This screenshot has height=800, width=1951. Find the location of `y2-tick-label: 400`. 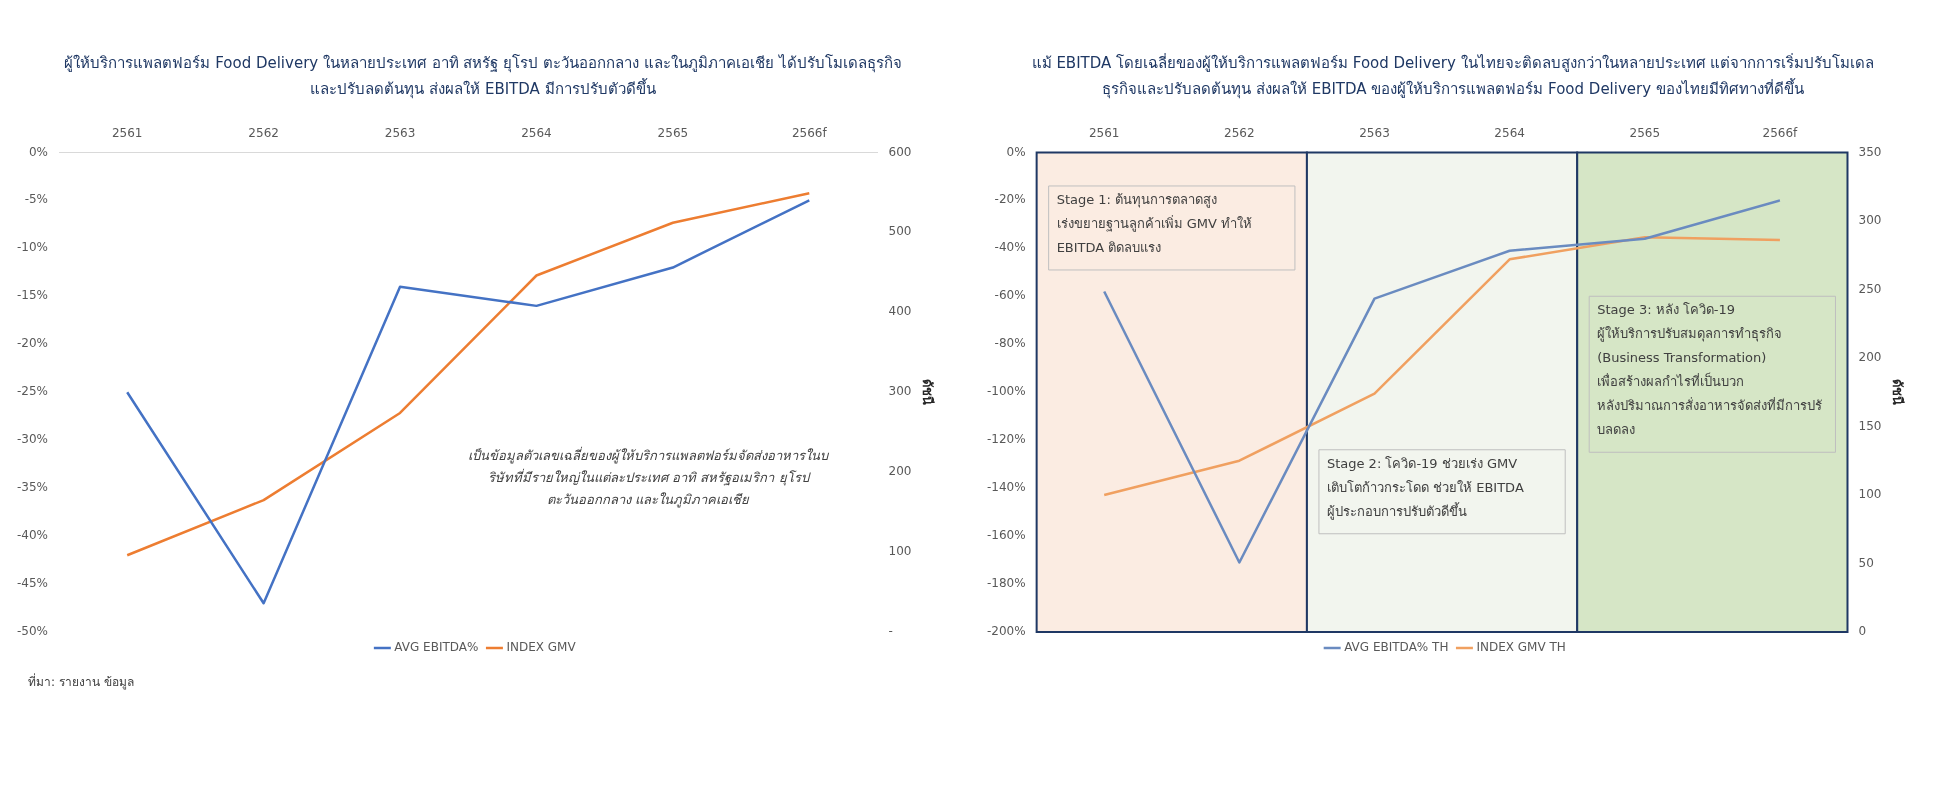

y2-tick-label: 400 is located at coordinates (900, 311).